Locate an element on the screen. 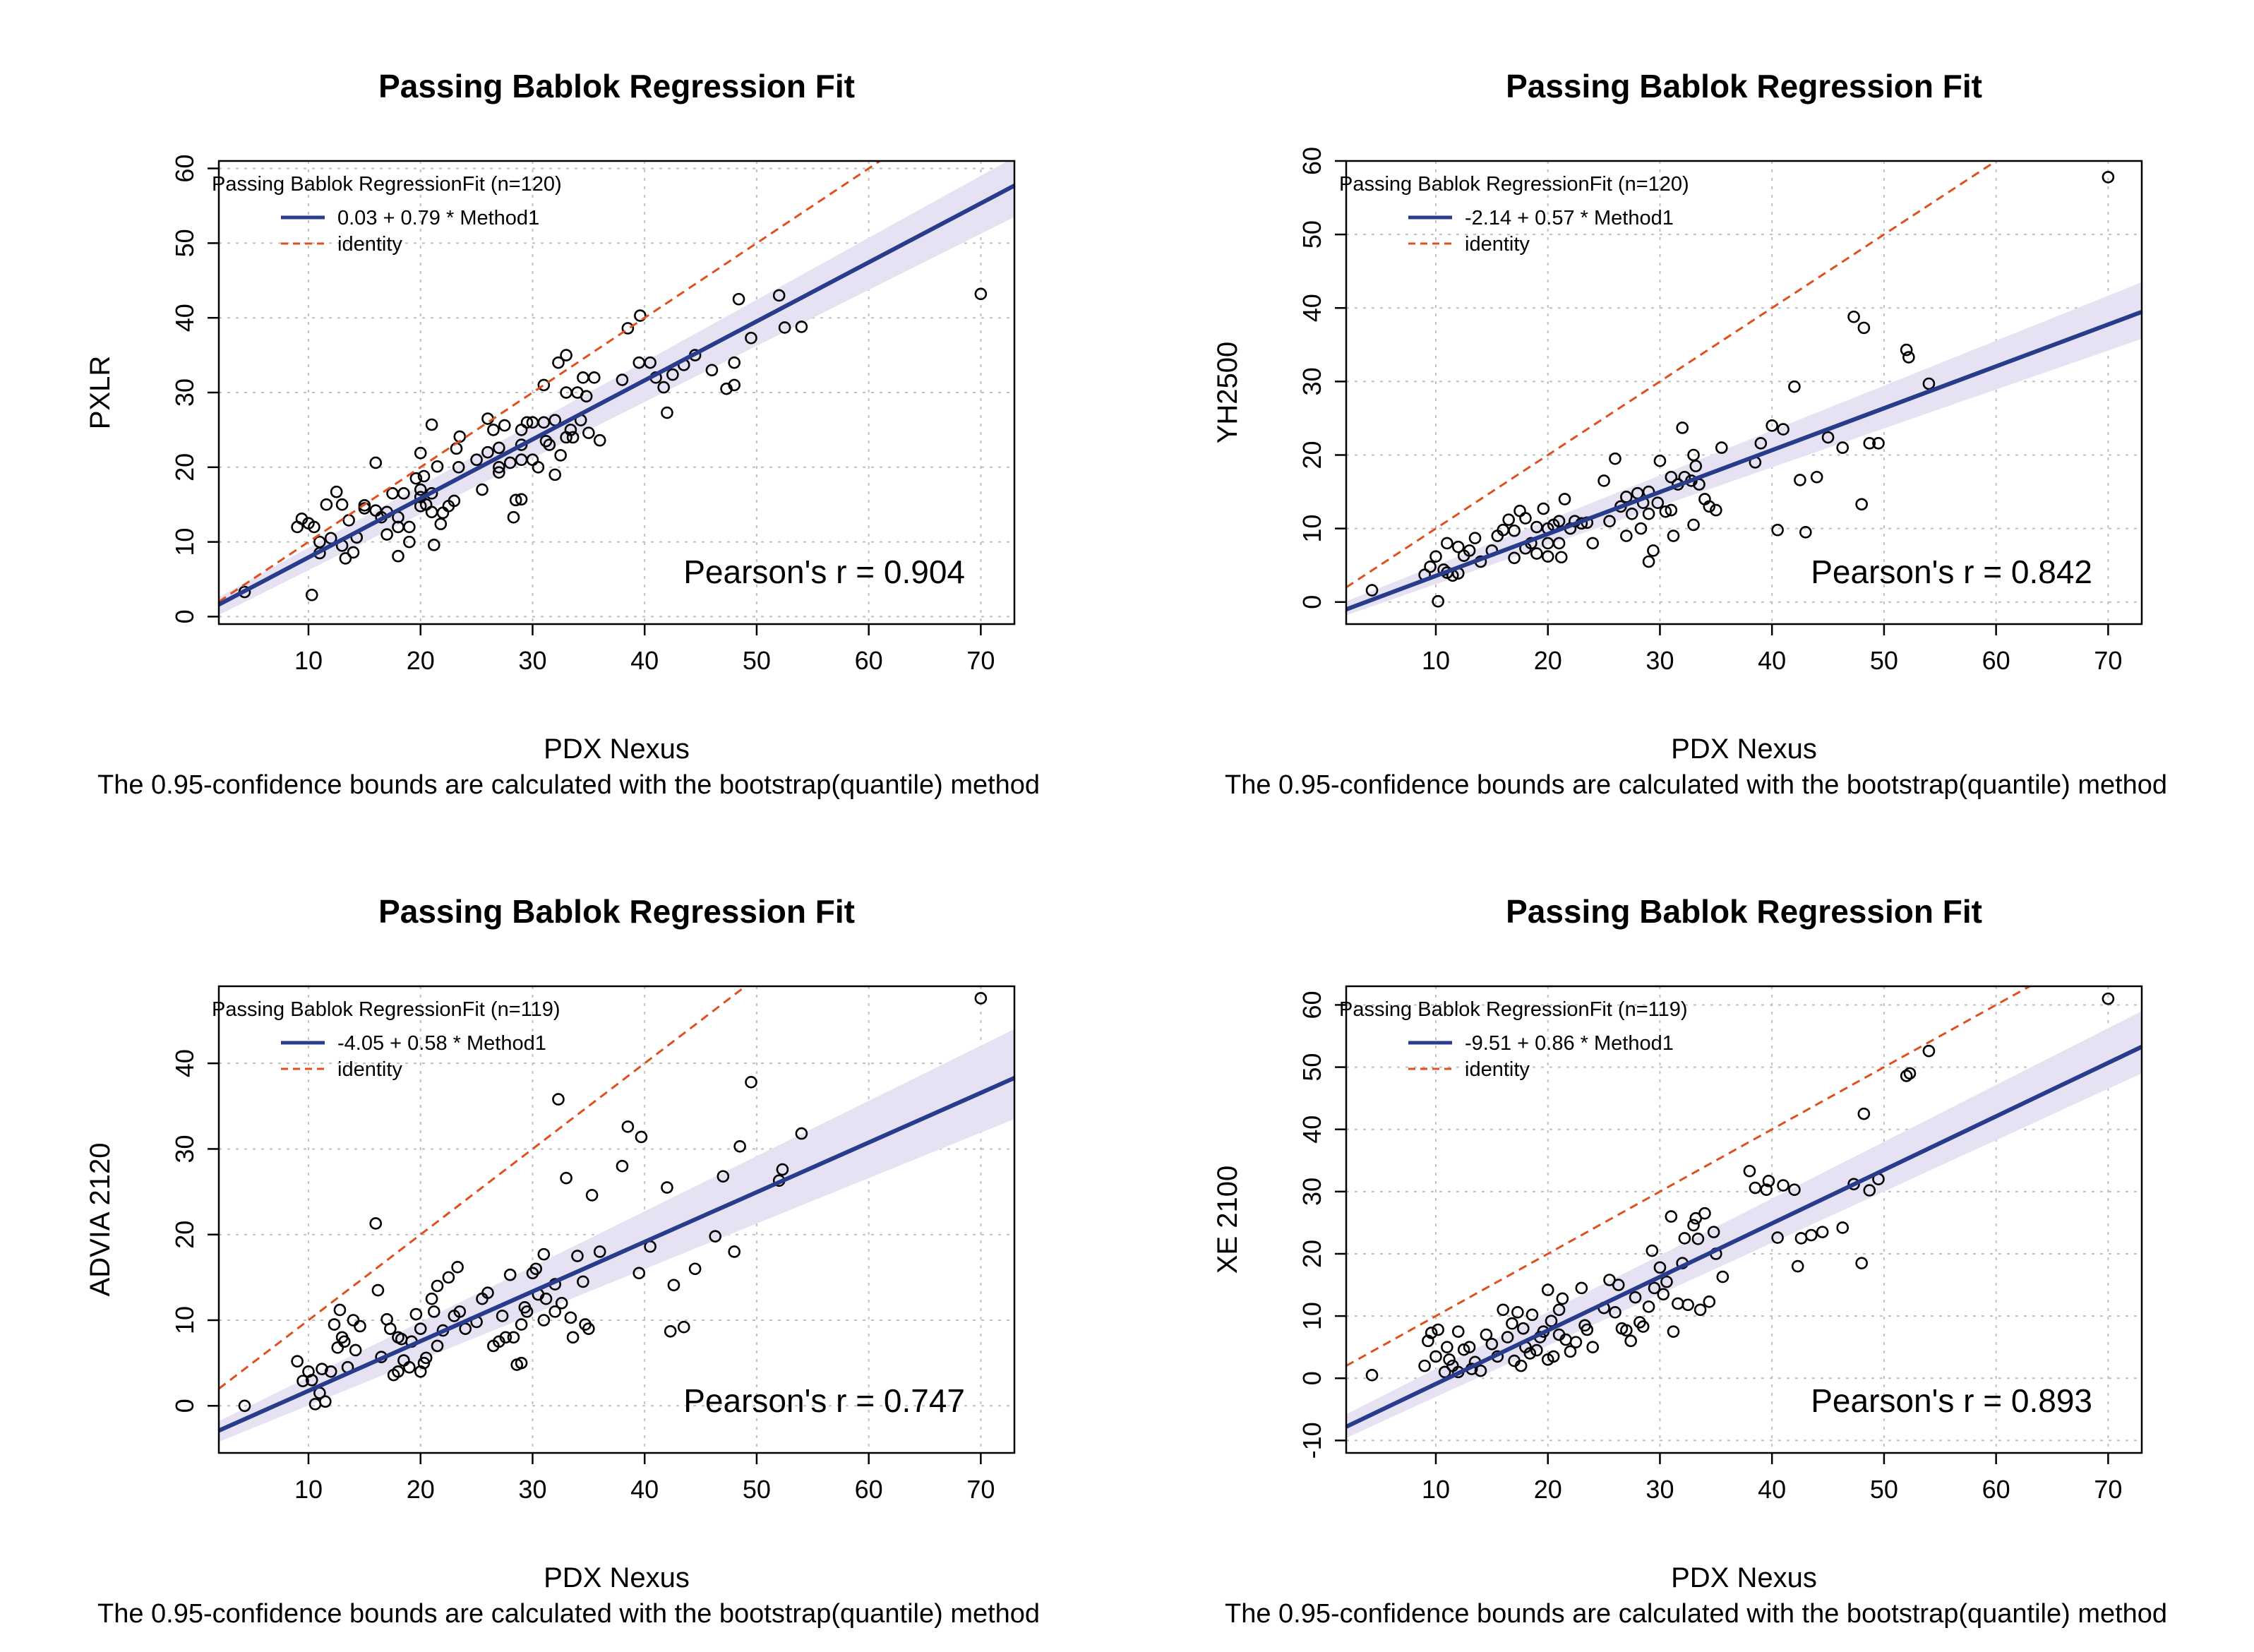  regression-line is located at coordinates (616, 395).